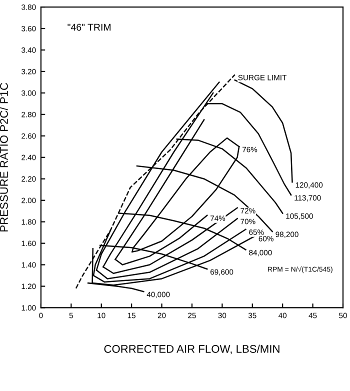  I want to click on y-axis-title: PRESSURE RATIO P2C/ P1C, so click(4, 157).